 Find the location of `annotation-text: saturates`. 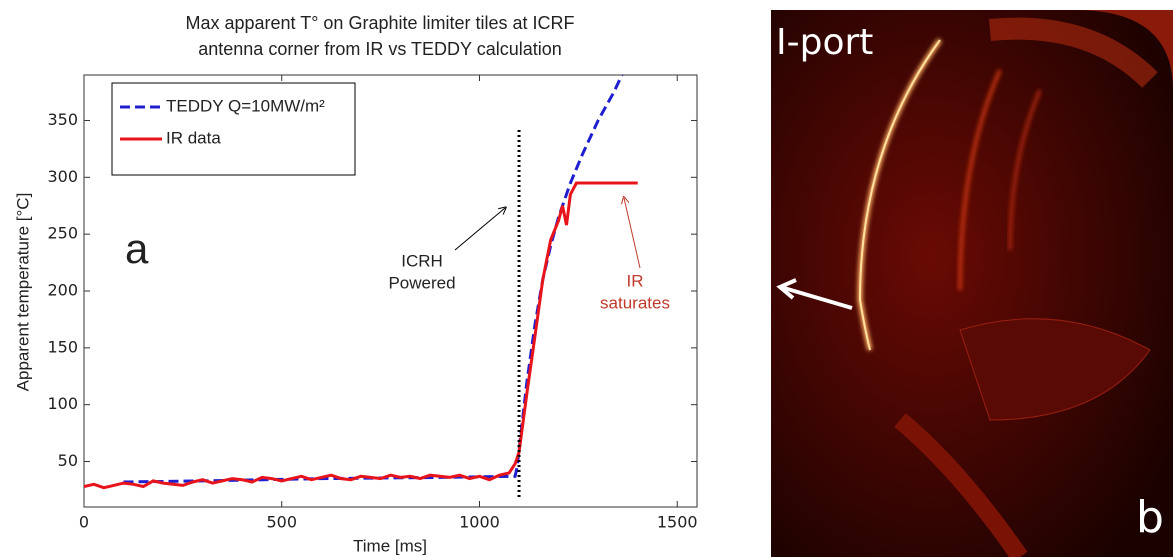

annotation-text: saturates is located at coordinates (635, 302).